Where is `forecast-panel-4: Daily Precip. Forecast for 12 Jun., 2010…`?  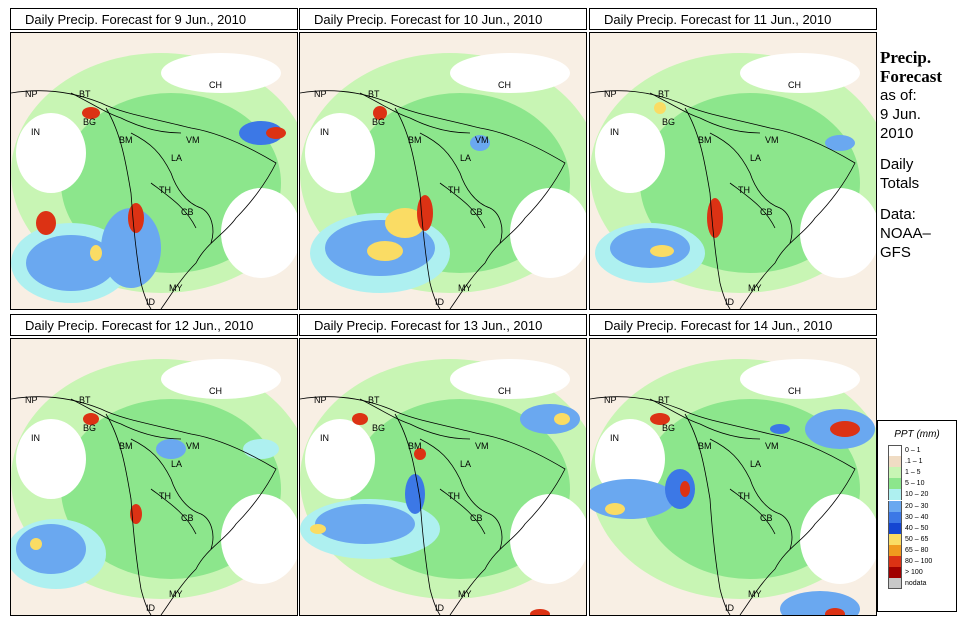
forecast-panel-4: Daily Precip. Forecast for 12 Jun., 2010… is located at coordinates (154, 465).